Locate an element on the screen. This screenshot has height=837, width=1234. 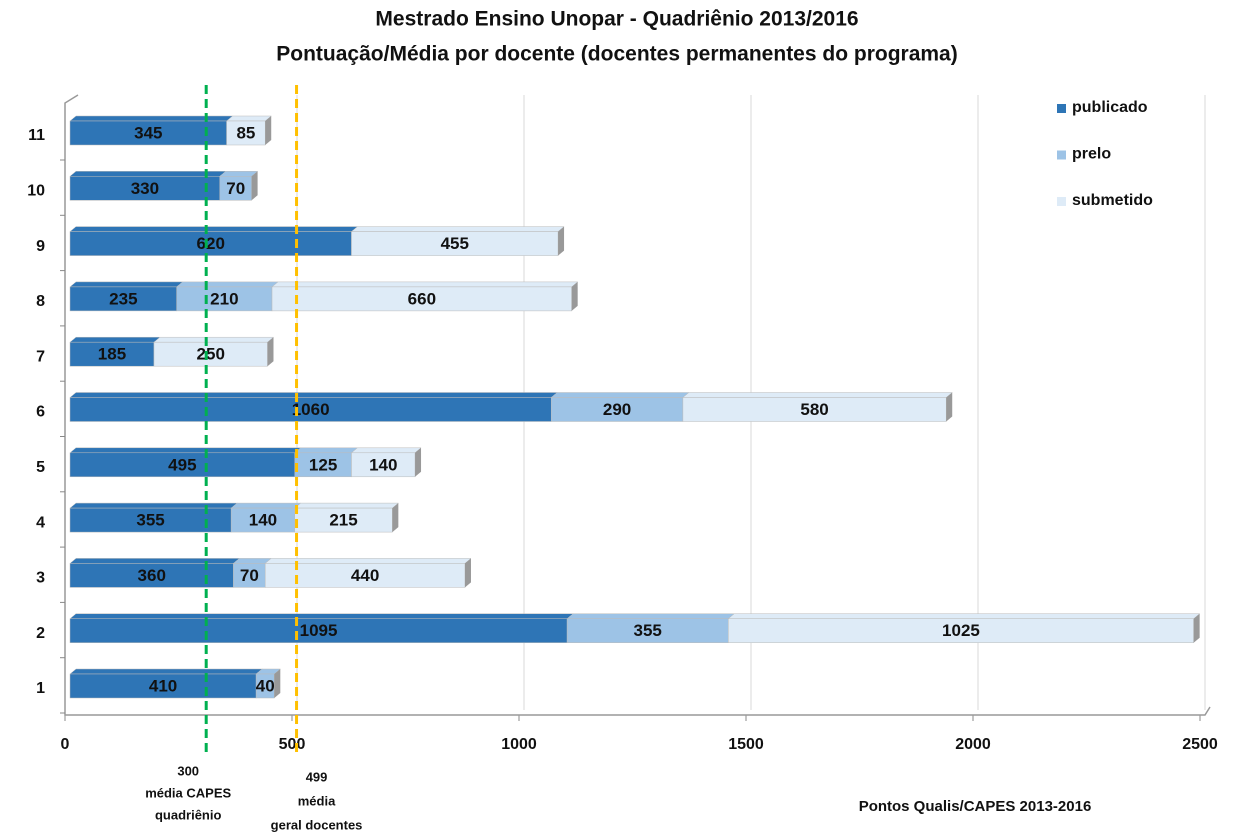
data-label: 1025 is located at coordinates (961, 630).